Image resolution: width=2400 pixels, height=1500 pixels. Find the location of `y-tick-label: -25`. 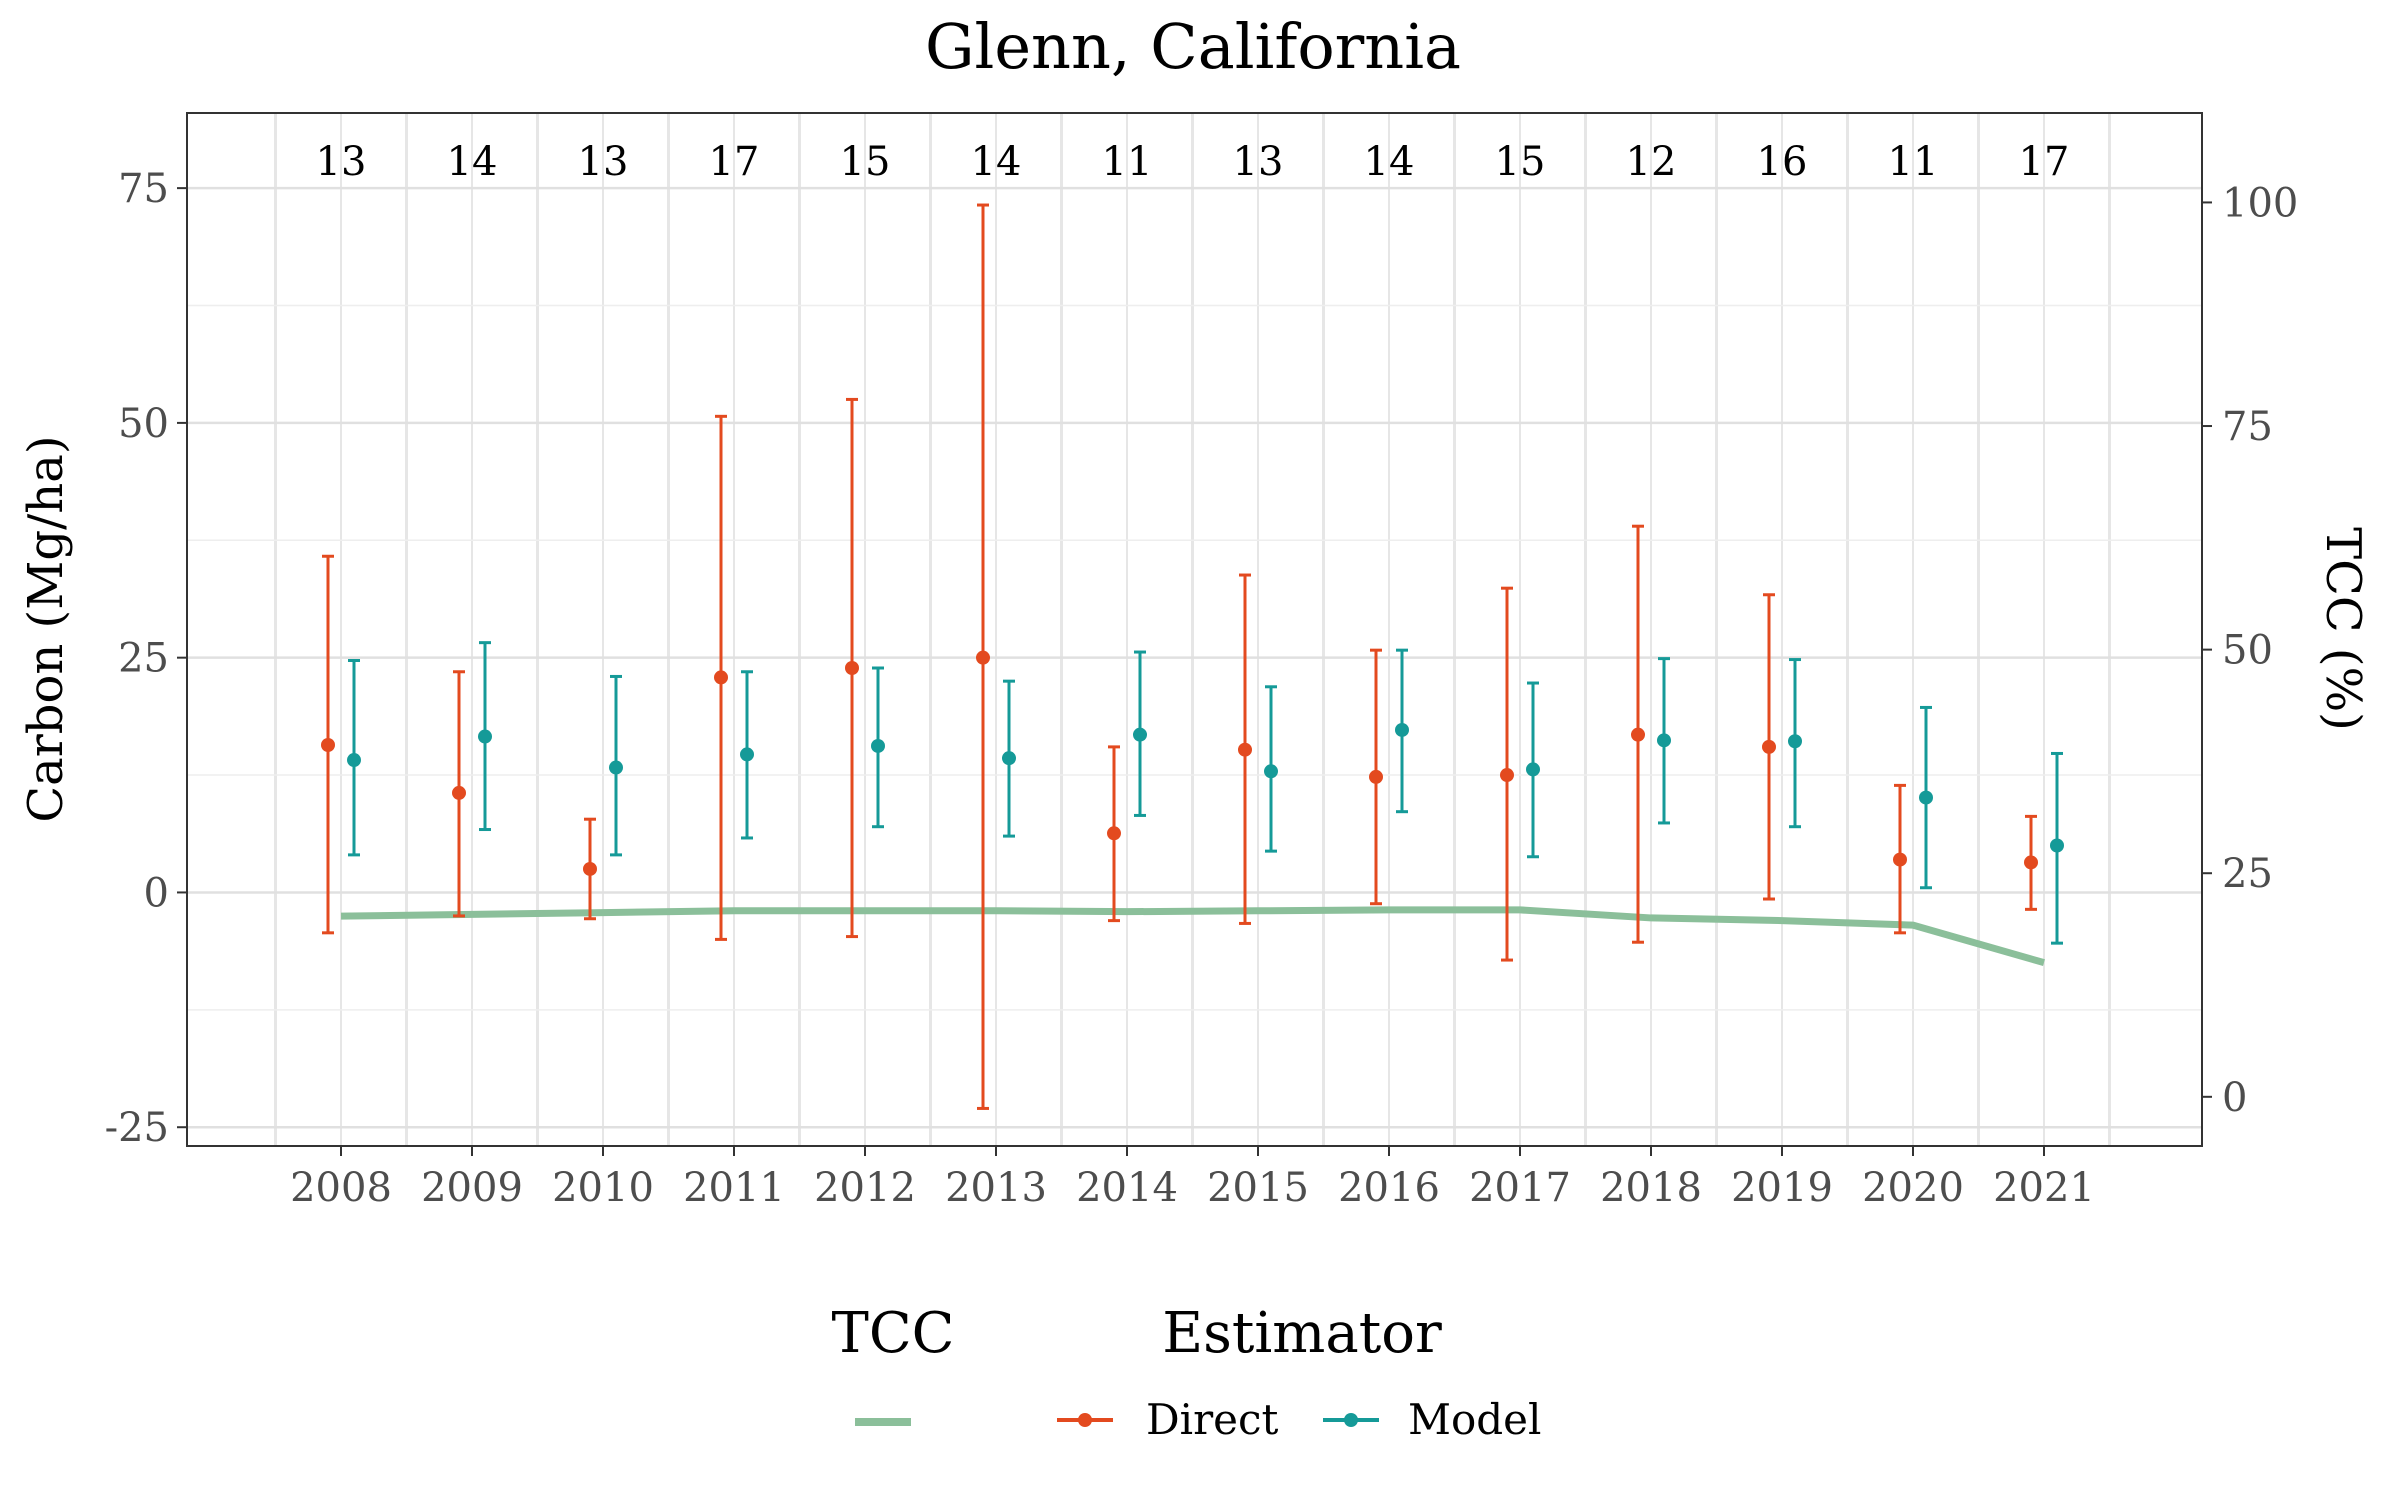

y-tick-label: -25 is located at coordinates (137, 1128).